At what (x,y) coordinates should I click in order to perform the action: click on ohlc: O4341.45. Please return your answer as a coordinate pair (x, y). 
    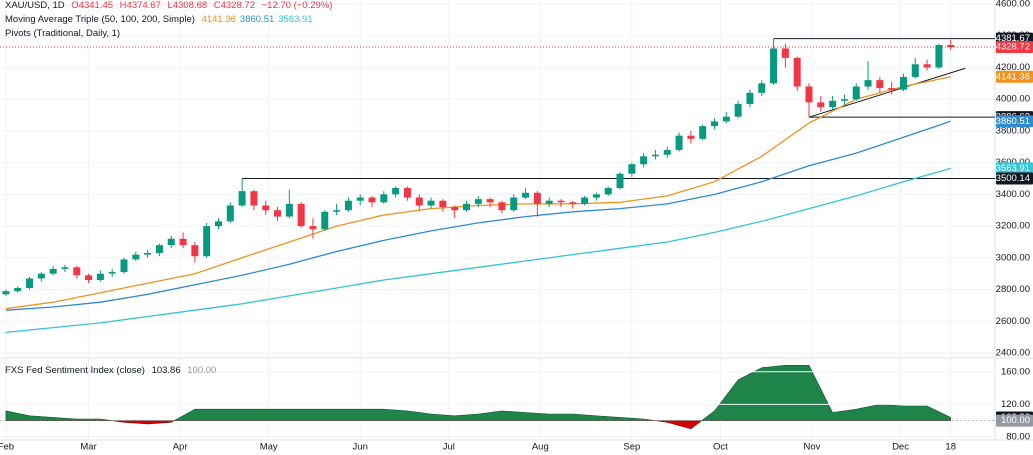
    Looking at the image, I should click on (92, 5).